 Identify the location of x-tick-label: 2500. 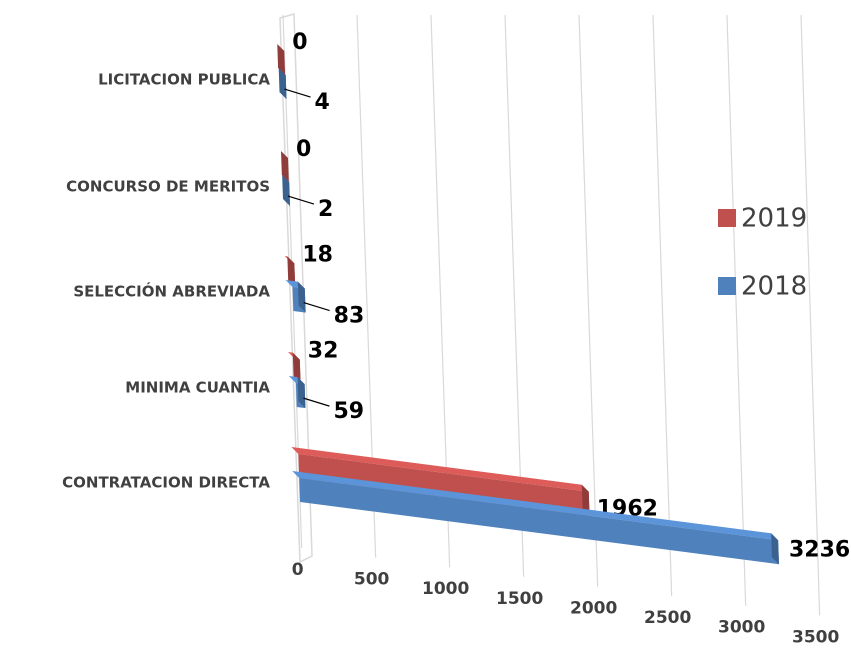
(667, 618).